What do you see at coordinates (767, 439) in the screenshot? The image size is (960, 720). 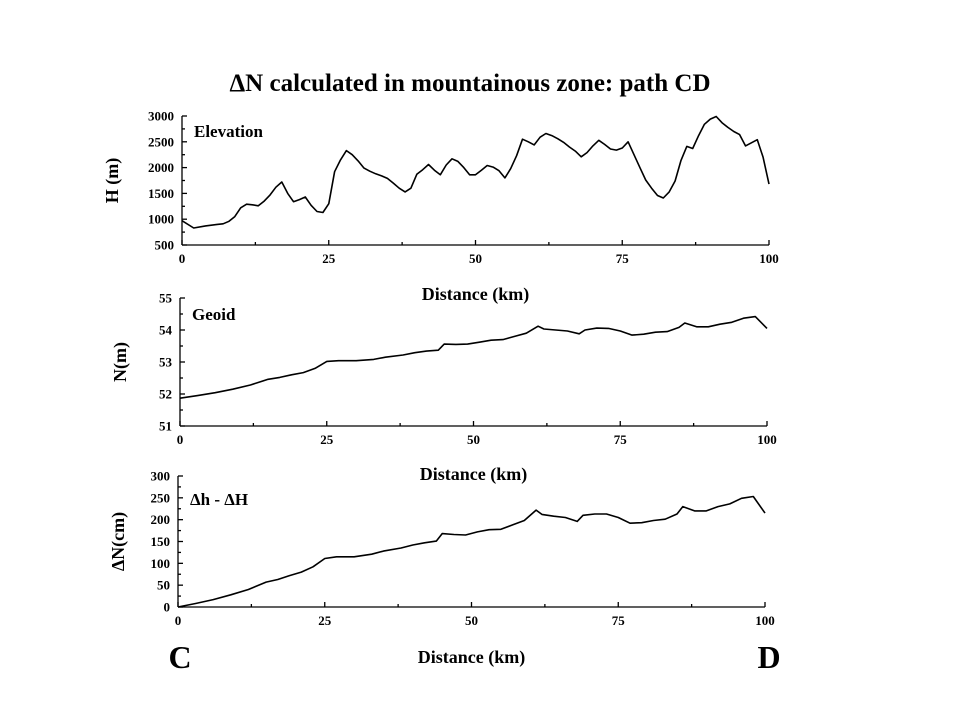 I see `geoid-x-tick-label: 100` at bounding box center [767, 439].